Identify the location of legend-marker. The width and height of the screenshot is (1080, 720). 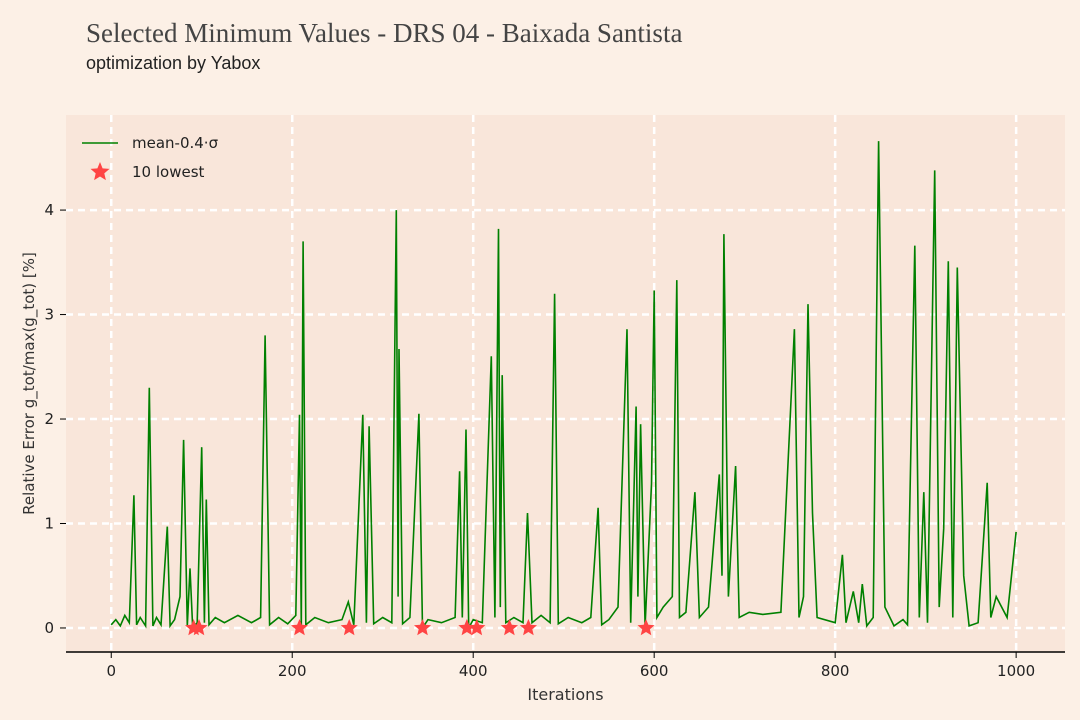
(100, 171).